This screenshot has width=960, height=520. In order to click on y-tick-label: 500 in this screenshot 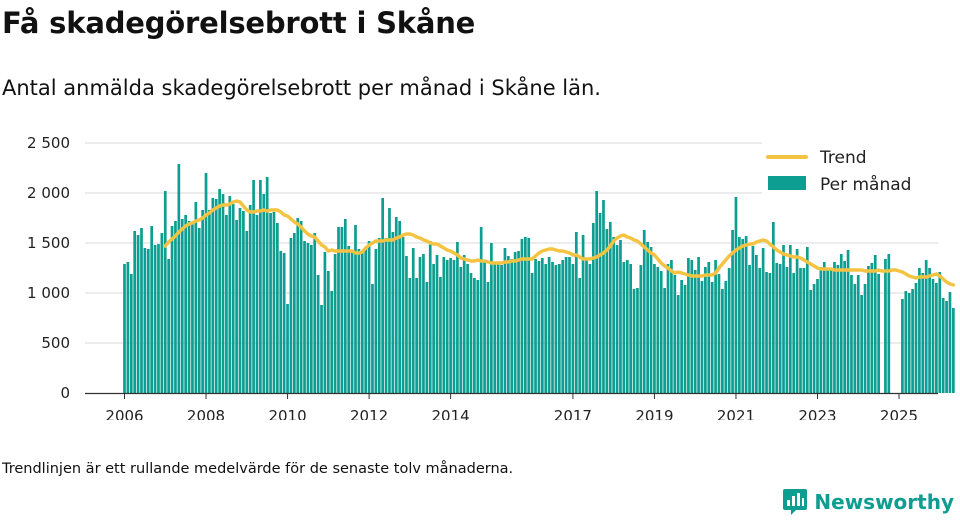, I will do `click(55, 343)`.